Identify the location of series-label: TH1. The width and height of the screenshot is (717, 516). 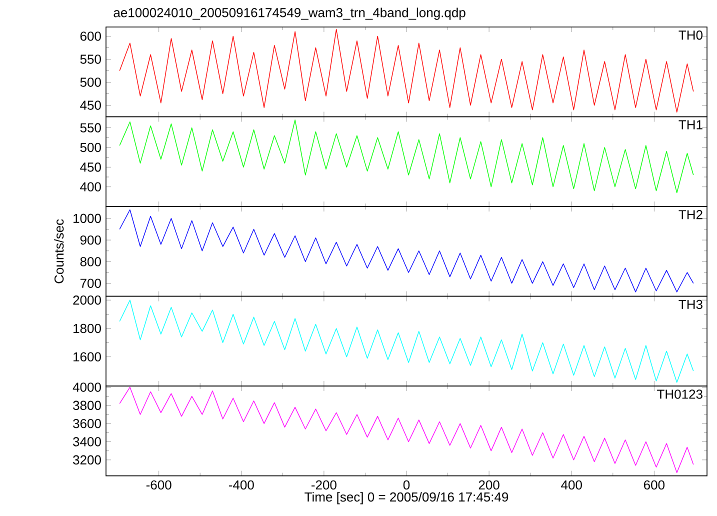
(690, 125).